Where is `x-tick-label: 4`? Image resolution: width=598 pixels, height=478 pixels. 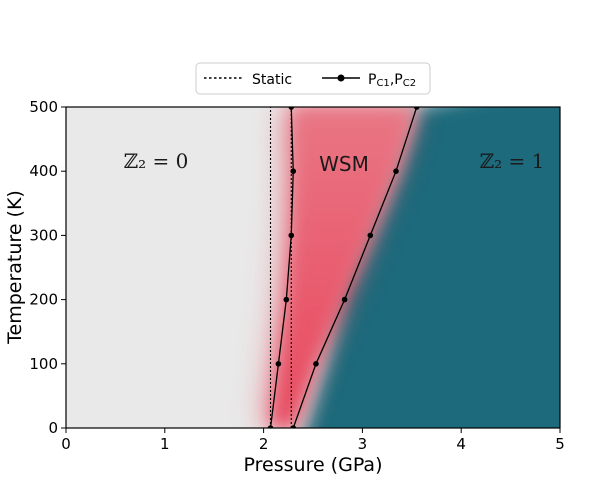 x-tick-label: 4 is located at coordinates (461, 444).